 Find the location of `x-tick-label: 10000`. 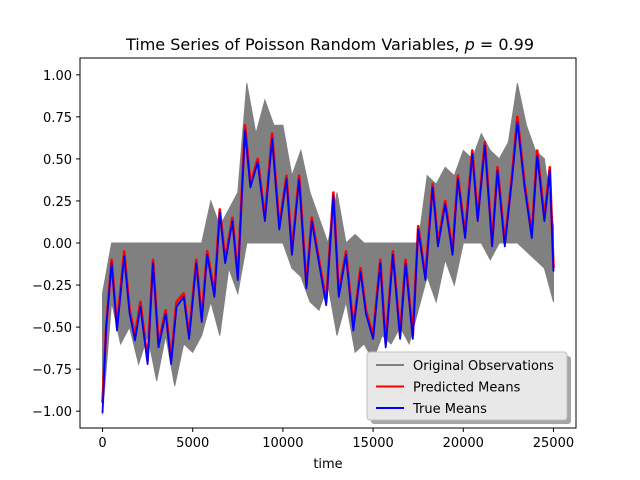

x-tick-label: 10000 is located at coordinates (282, 443).